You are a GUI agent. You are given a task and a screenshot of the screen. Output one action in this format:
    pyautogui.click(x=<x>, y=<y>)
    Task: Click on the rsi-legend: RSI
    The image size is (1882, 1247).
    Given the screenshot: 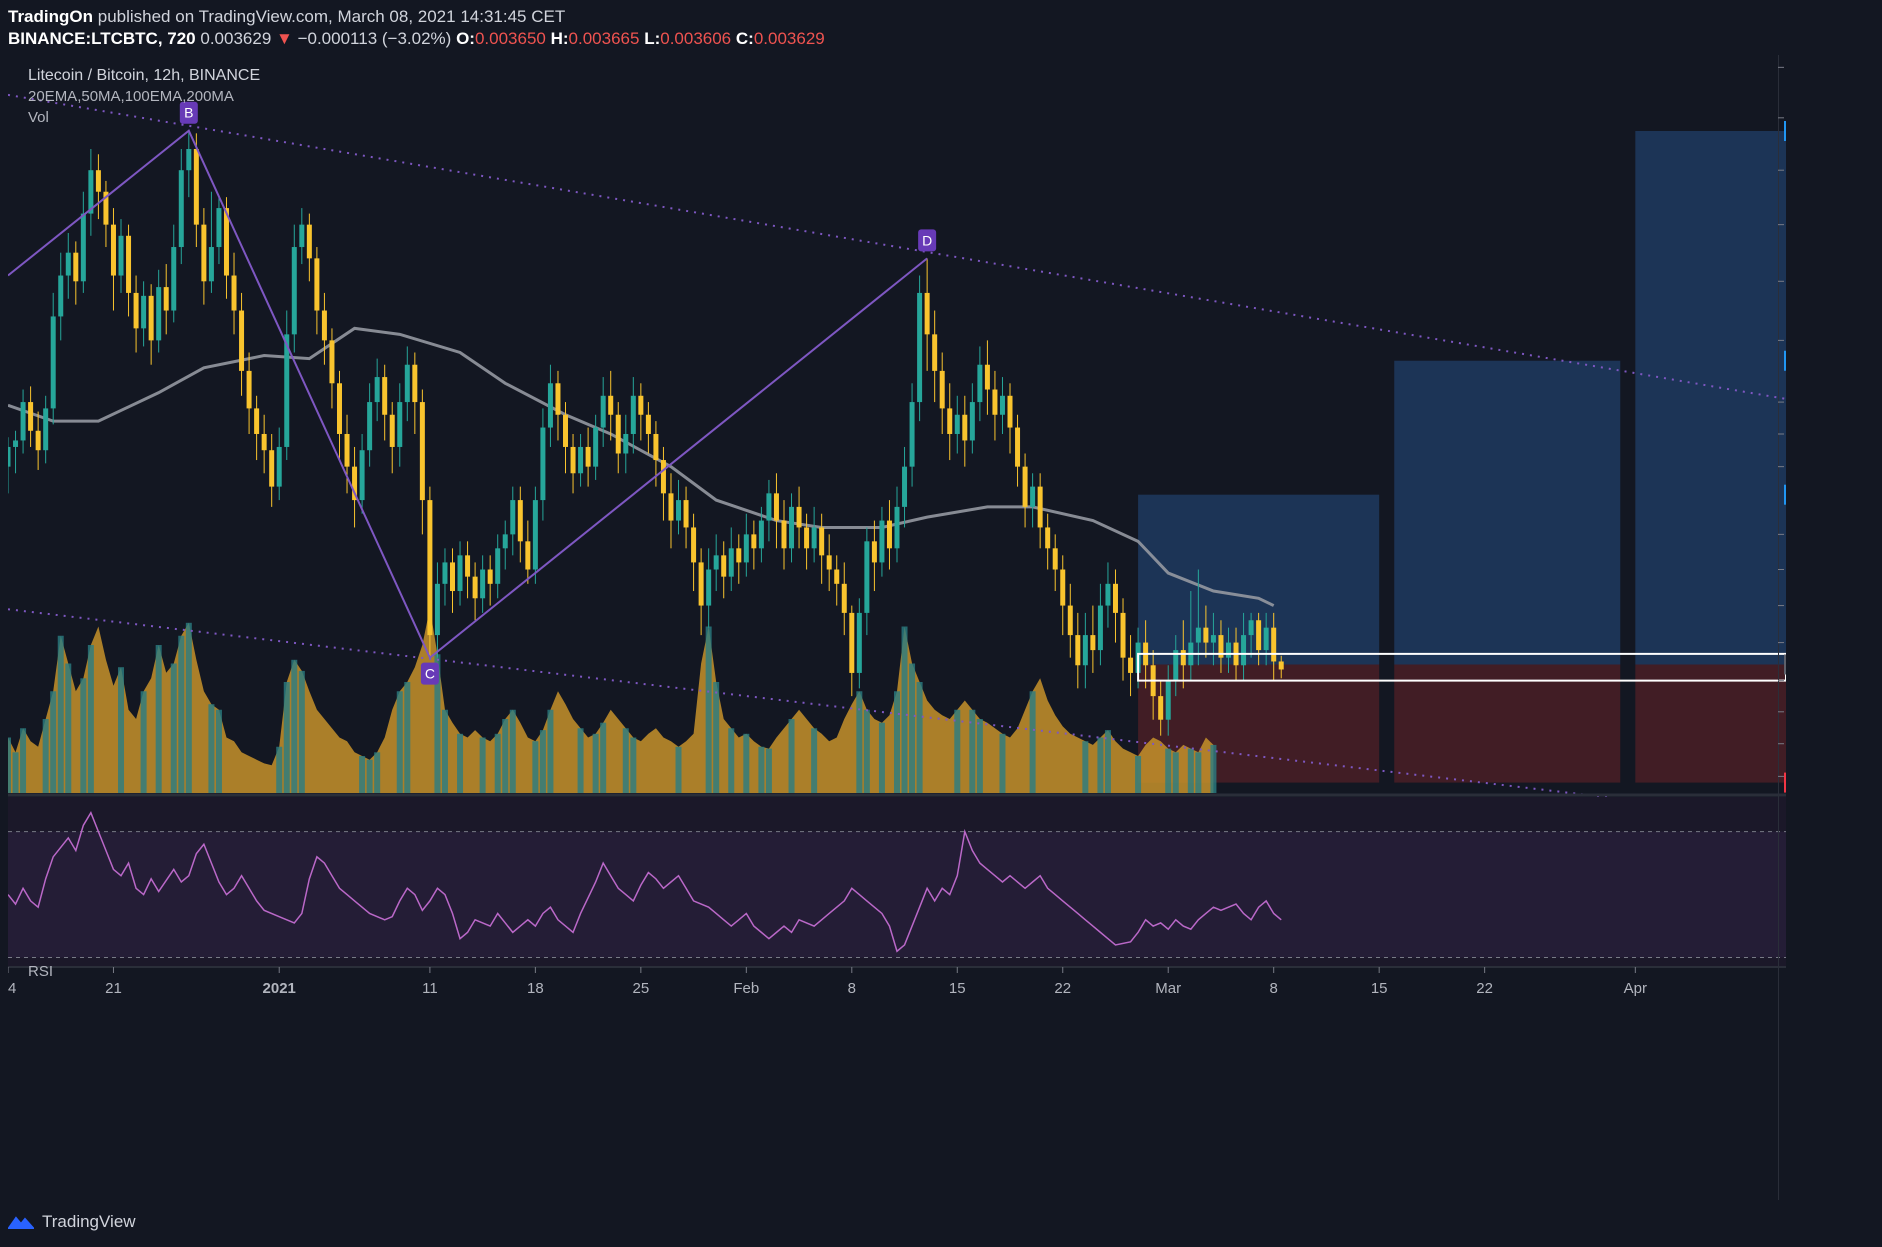 What is the action you would take?
    pyautogui.click(x=41, y=971)
    